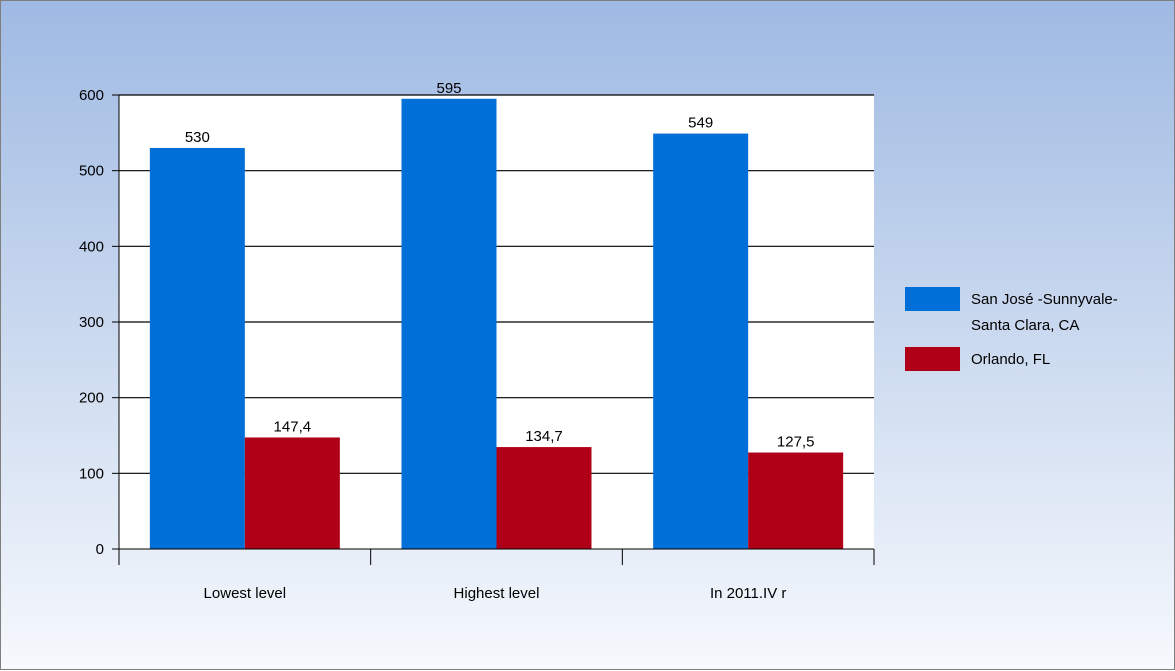 The width and height of the screenshot is (1175, 671). Describe the element at coordinates (700, 123) in the screenshot. I see `data-label: 549` at that location.